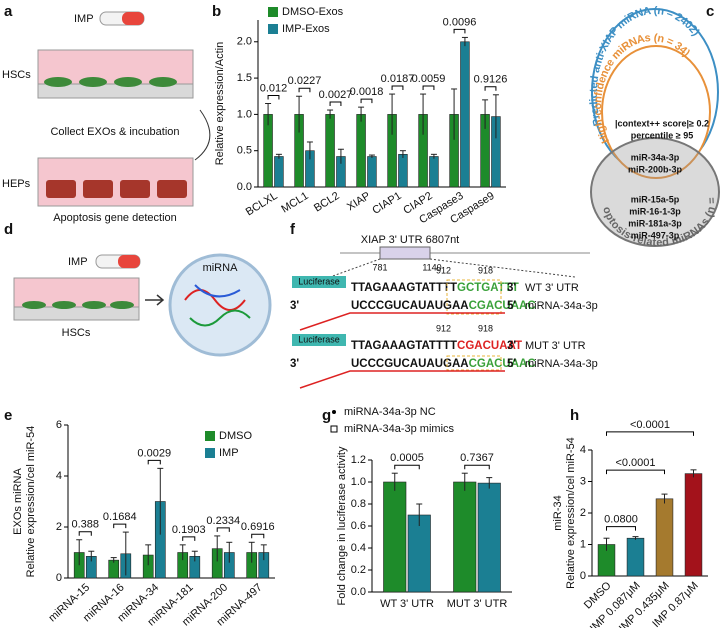 The width and height of the screenshot is (720, 628). What do you see at coordinates (460, 22) in the screenshot?
I see `p-value: 0.0096` at bounding box center [460, 22].